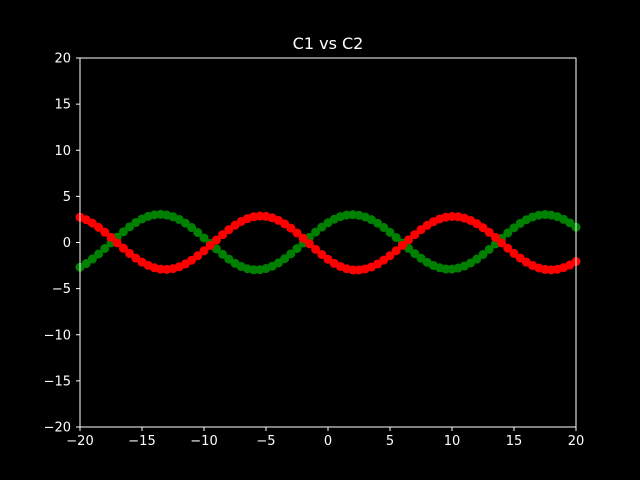 Image resolution: width=640 pixels, height=480 pixels. What do you see at coordinates (57, 335) in the screenshot?
I see `y-tick-label: −10` at bounding box center [57, 335].